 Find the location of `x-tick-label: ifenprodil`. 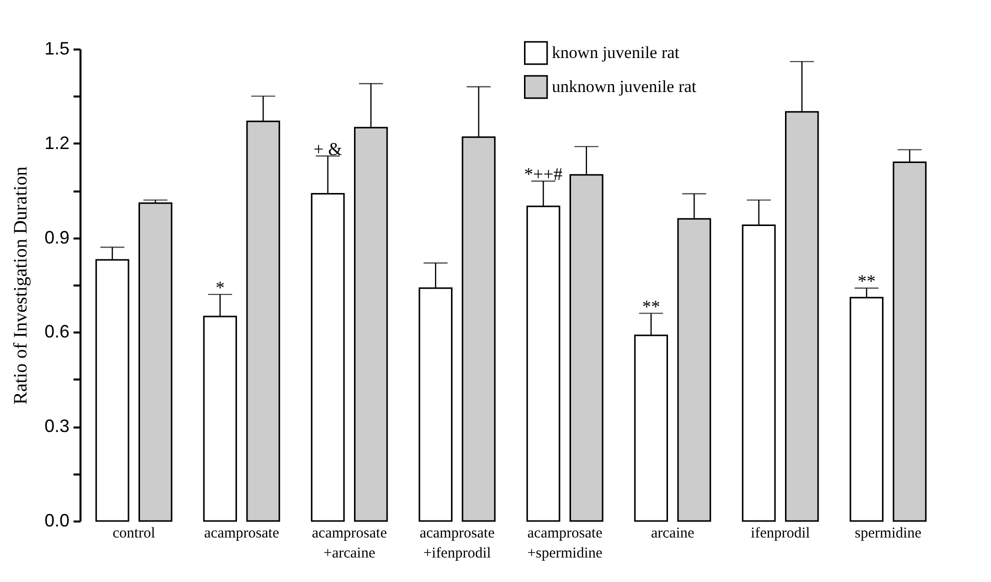

x-tick-label: ifenprodil is located at coordinates (780, 534).